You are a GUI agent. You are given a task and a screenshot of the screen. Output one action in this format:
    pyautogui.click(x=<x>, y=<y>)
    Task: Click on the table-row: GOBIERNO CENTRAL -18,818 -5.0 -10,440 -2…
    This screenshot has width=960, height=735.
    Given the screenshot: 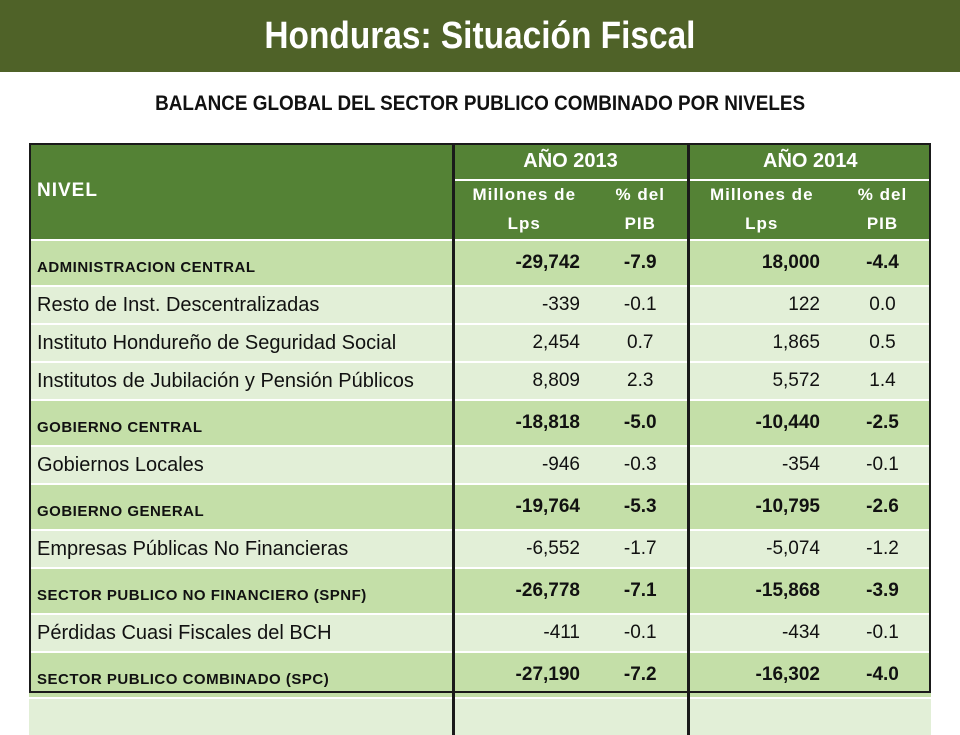 What is the action you would take?
    pyautogui.click(x=480, y=422)
    